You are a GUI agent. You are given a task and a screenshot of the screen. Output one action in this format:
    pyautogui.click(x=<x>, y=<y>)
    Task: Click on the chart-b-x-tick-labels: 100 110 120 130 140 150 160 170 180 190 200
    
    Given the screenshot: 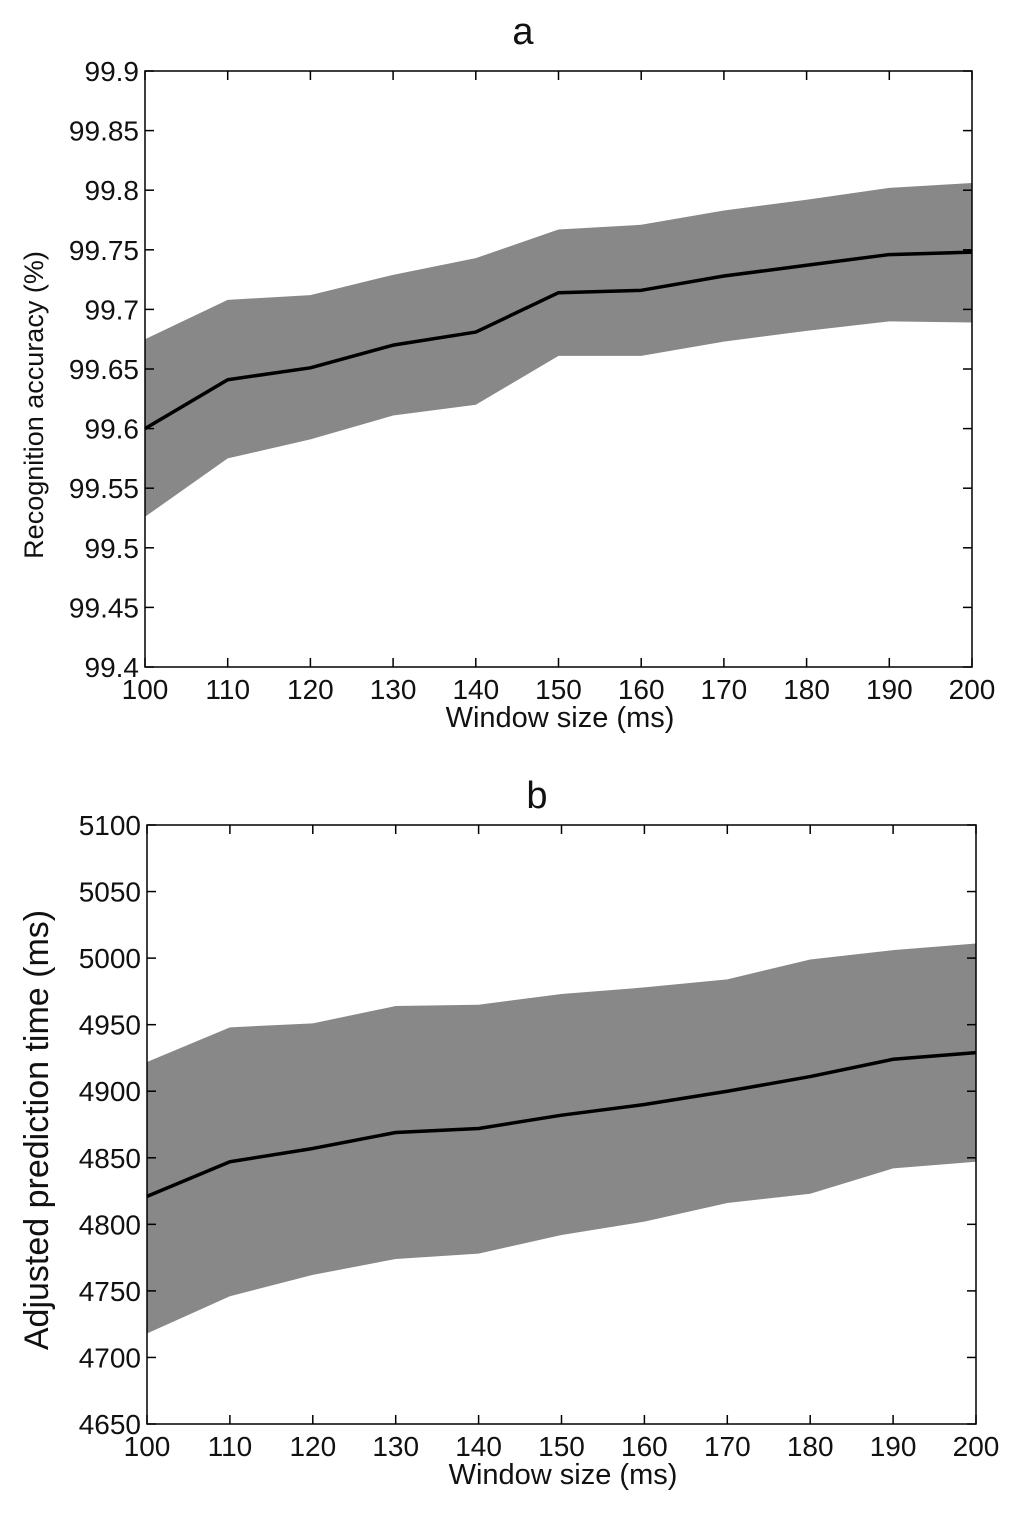 What is the action you would take?
    pyautogui.click(x=562, y=1446)
    